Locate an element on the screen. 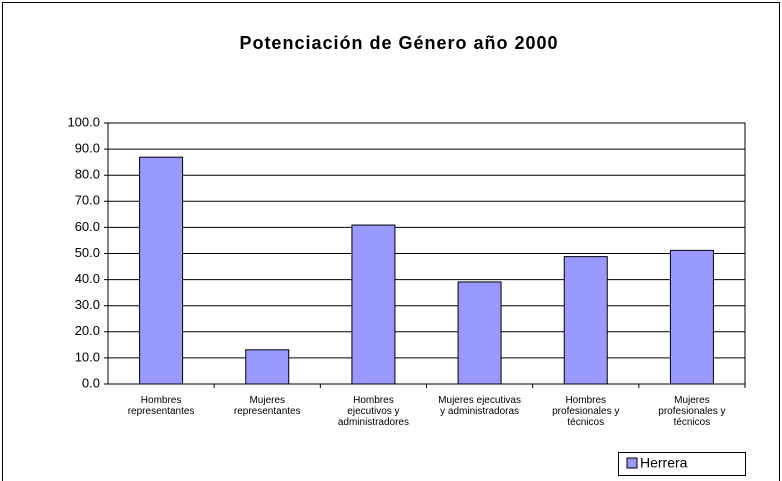 Image resolution: width=782 pixels, height=481 pixels. x-tick-label: Mujeres ejecutivas y administradoras is located at coordinates (479, 406).